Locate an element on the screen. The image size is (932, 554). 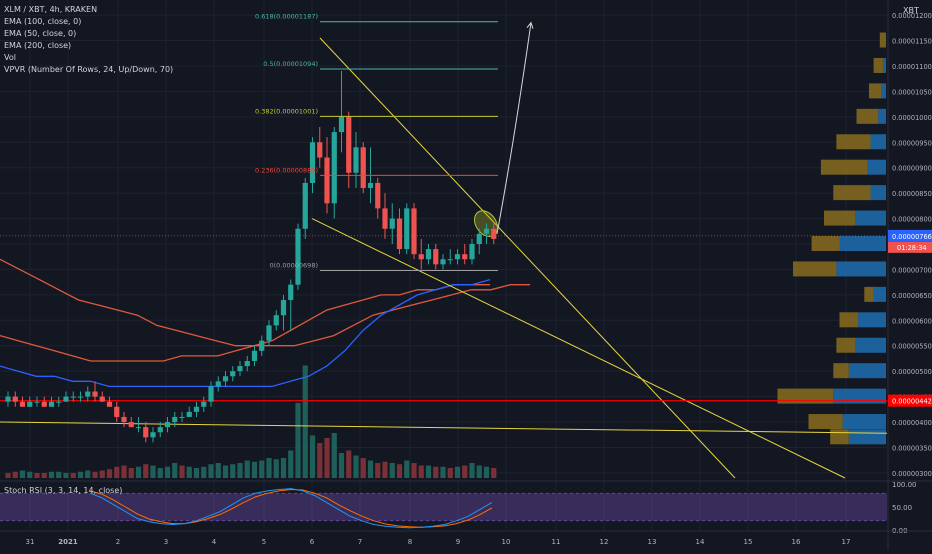
volume-profile is located at coordinates (831, 238).